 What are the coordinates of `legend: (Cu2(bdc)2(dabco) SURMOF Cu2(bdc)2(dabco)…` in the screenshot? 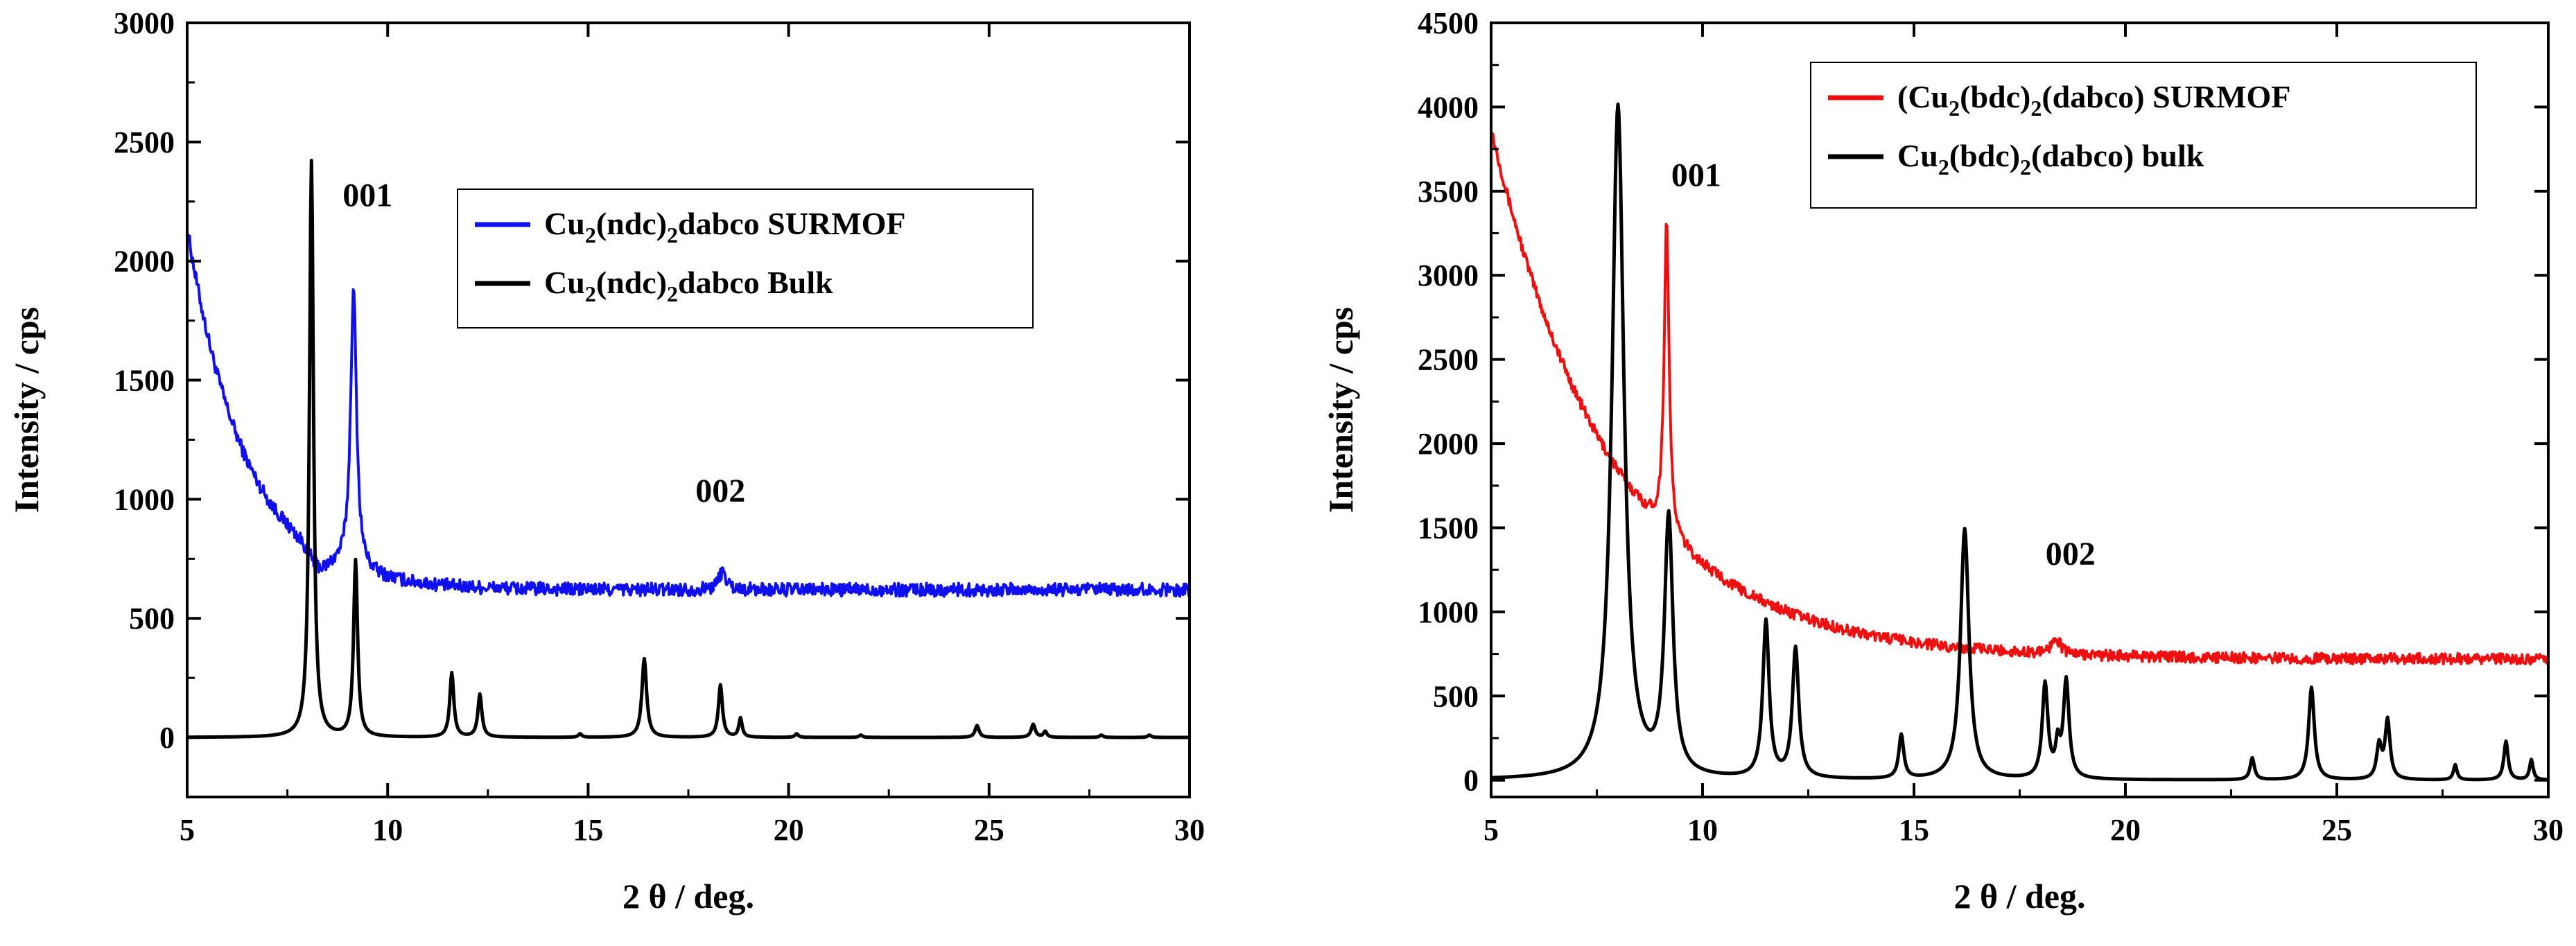 It's located at (2143, 135).